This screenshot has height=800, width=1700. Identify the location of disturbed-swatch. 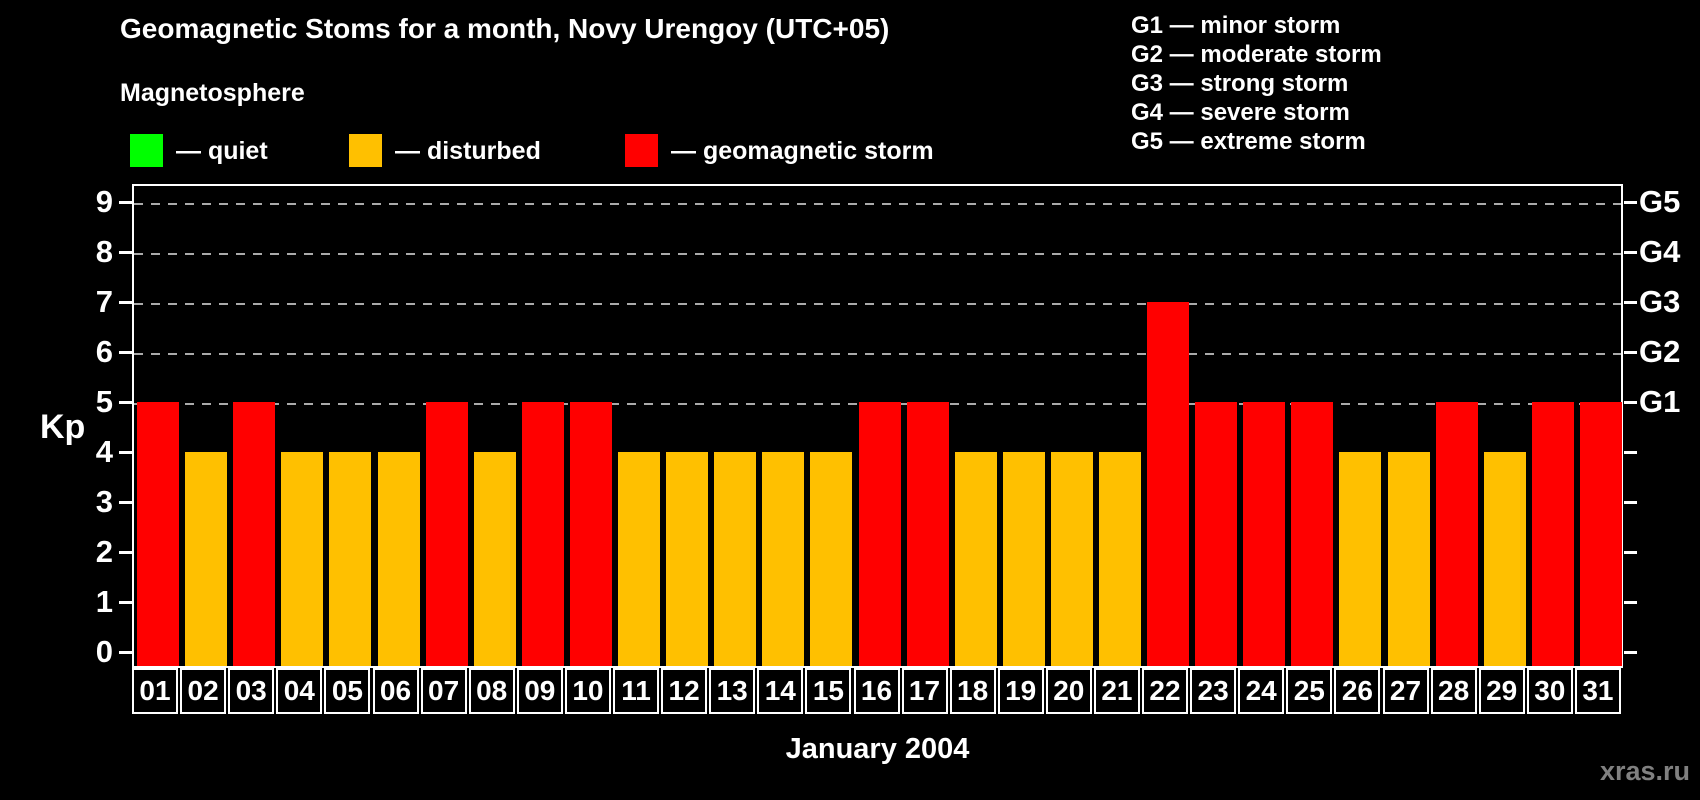
(365, 150).